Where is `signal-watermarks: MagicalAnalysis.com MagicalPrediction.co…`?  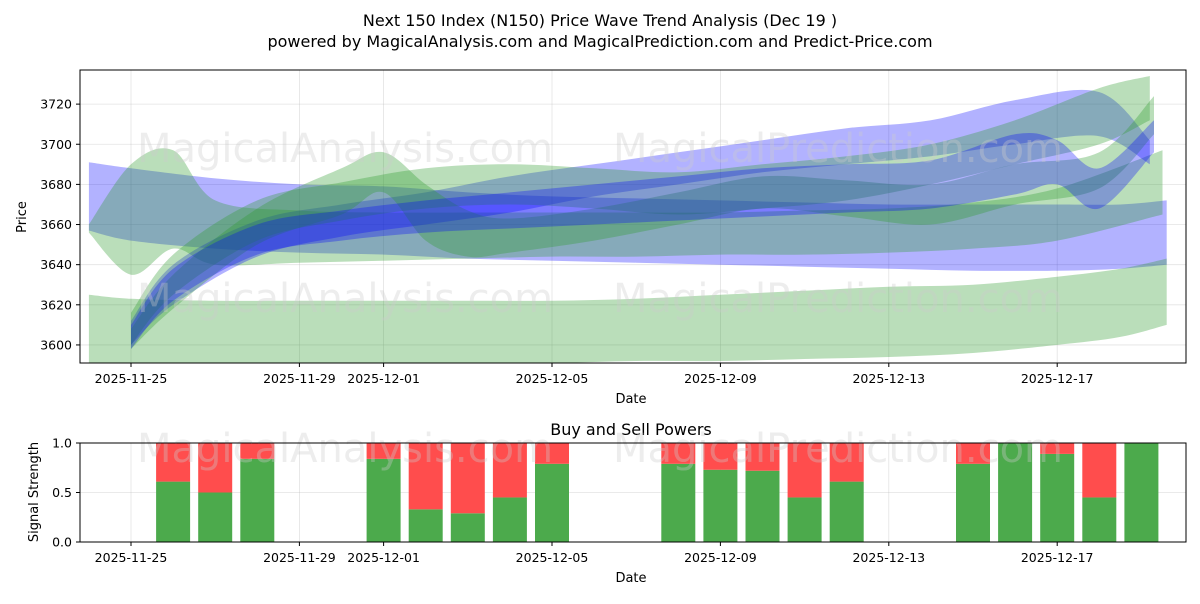
signal-watermarks: MagicalAnalysis.com MagicalPrediction.co… is located at coordinates (600, 449).